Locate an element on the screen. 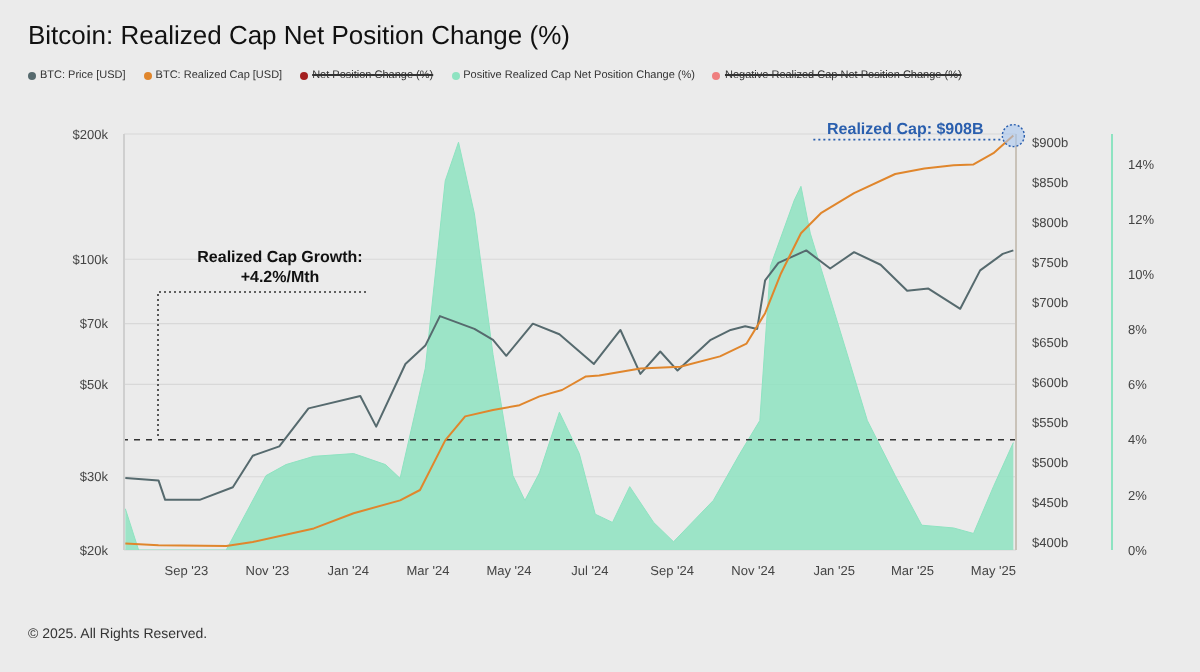 This screenshot has height=672, width=1200. annotation: Realized Cap: $908B is located at coordinates (906, 128).